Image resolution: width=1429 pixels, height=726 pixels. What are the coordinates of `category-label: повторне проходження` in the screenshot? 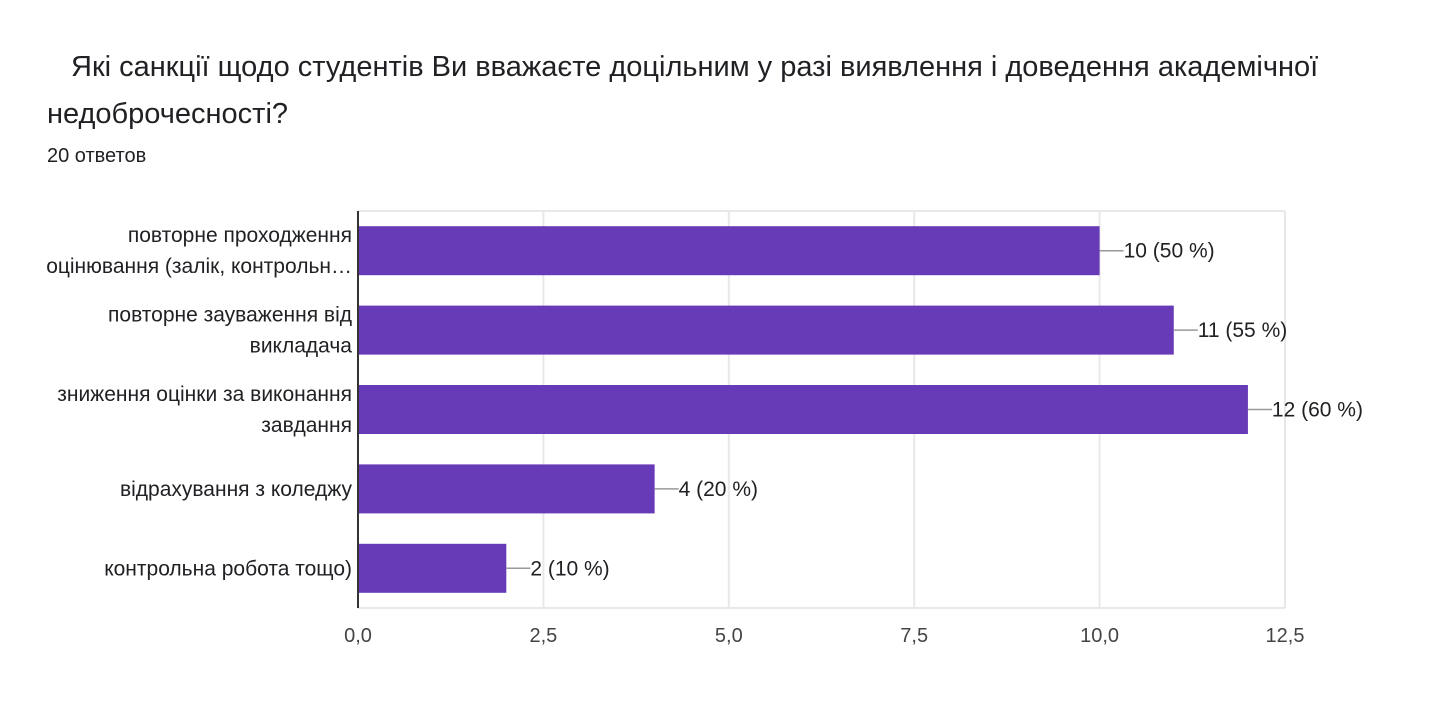 It's located at (240, 235).